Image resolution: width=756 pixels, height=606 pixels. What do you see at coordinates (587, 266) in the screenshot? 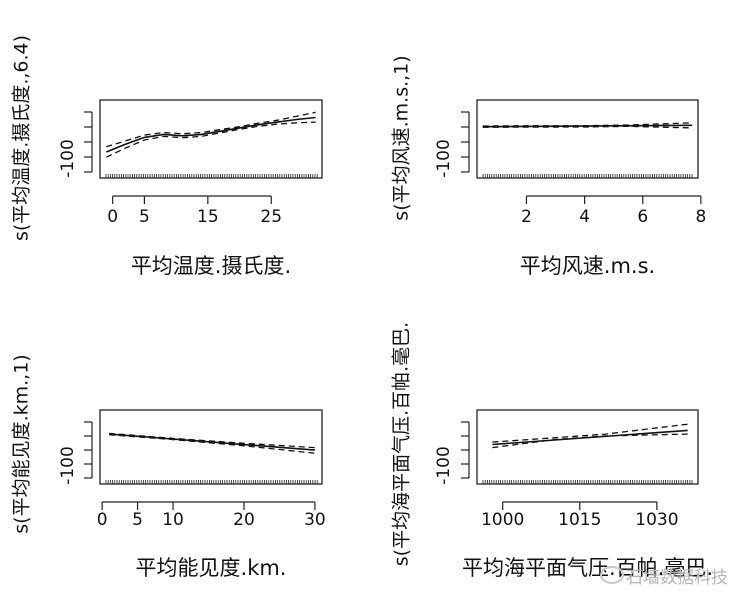
I see `x-axis-title: 平均风速.m.s.` at bounding box center [587, 266].